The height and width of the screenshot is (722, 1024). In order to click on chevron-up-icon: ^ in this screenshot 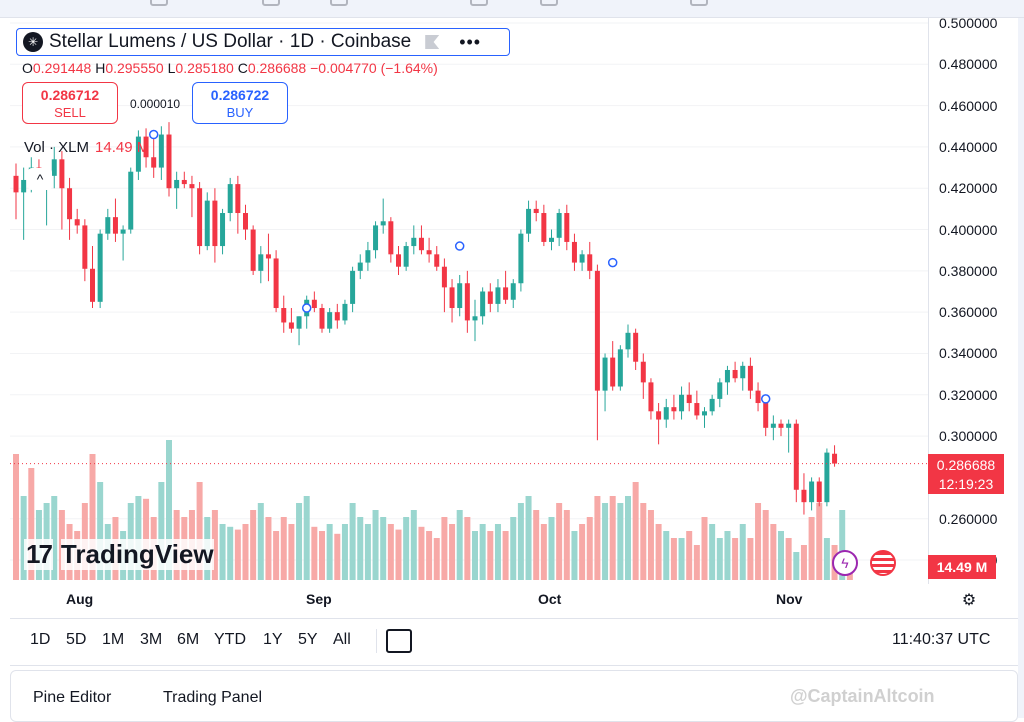, I will do `click(40, 179)`.